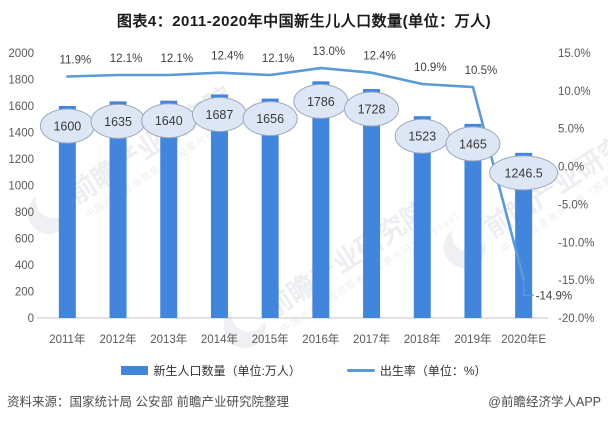  I want to click on source-note: 资料来源：国家统计局 公安部 前瞻产业研究院整理, so click(148, 402).